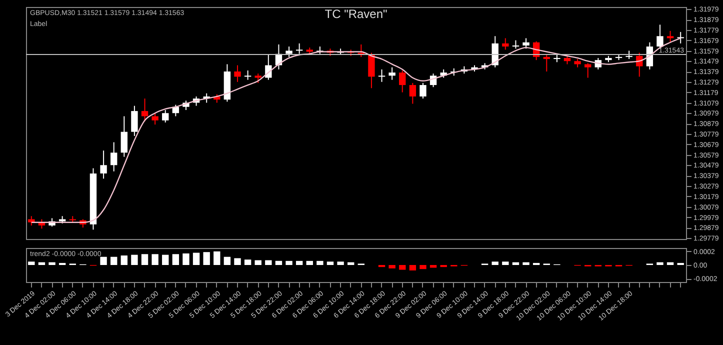 The width and height of the screenshot is (723, 345). Describe the element at coordinates (356, 14) in the screenshot. I see `chart-title: TC "Raven"` at that location.